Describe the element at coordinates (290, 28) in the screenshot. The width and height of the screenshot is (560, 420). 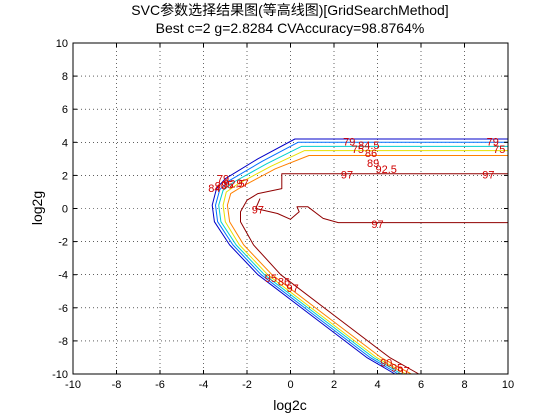
I see `chart-title-line-2: Best c=2 g=2.8284 CVAccuracy=98.8764%` at that location.